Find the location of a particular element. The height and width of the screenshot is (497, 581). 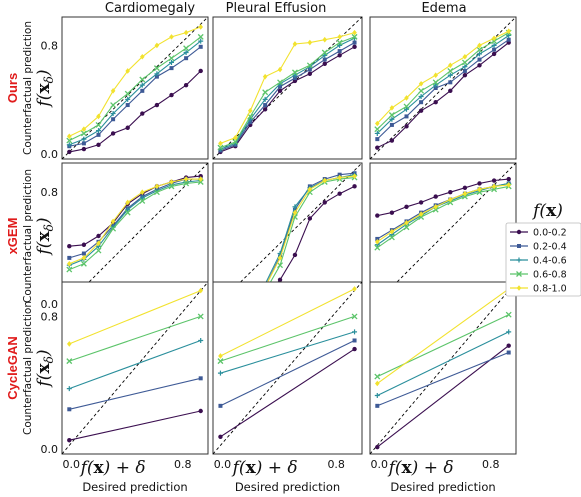

legend-group: f(x) 0.0-0.2 0.2-0.4 0.4-0.6 0.6-0.8 0.8-1.0 is located at coordinates (543, 249).